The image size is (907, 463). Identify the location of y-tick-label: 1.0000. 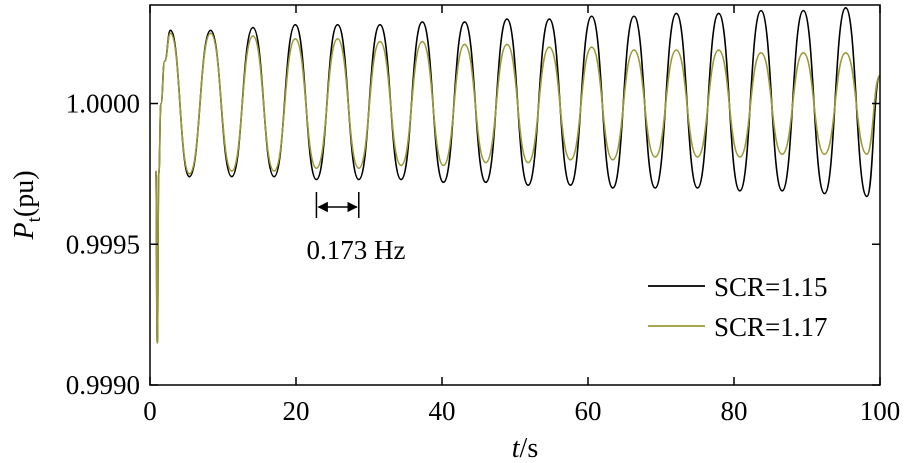
(103, 104).